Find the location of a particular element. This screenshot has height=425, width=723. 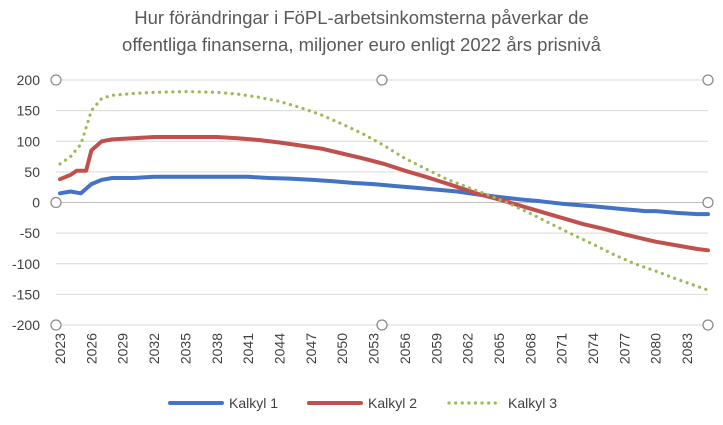

x-tick-label: 2029 is located at coordinates (123, 348).